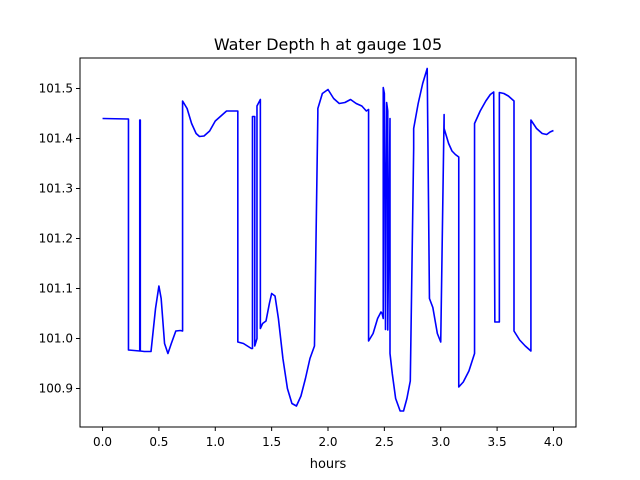 The width and height of the screenshot is (640, 480). What do you see at coordinates (271, 442) in the screenshot?
I see `x-tick-label: 1.5` at bounding box center [271, 442].